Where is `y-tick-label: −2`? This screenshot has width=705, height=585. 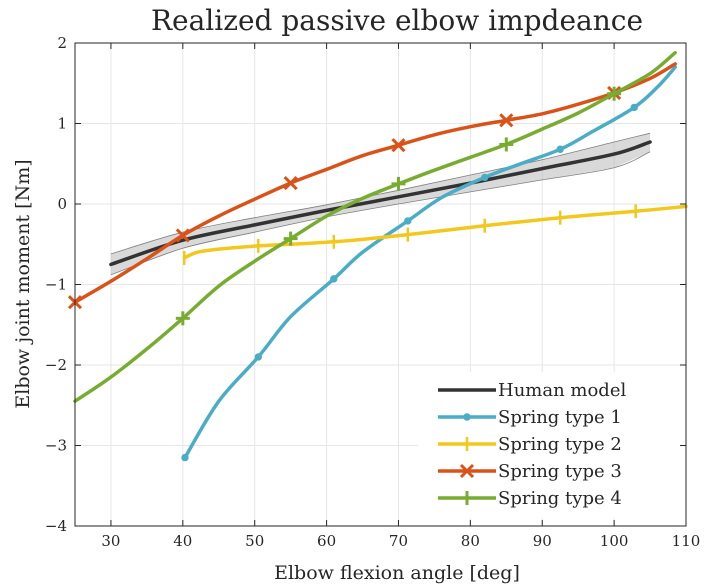 y-tick-label: −2 is located at coordinates (56, 365).